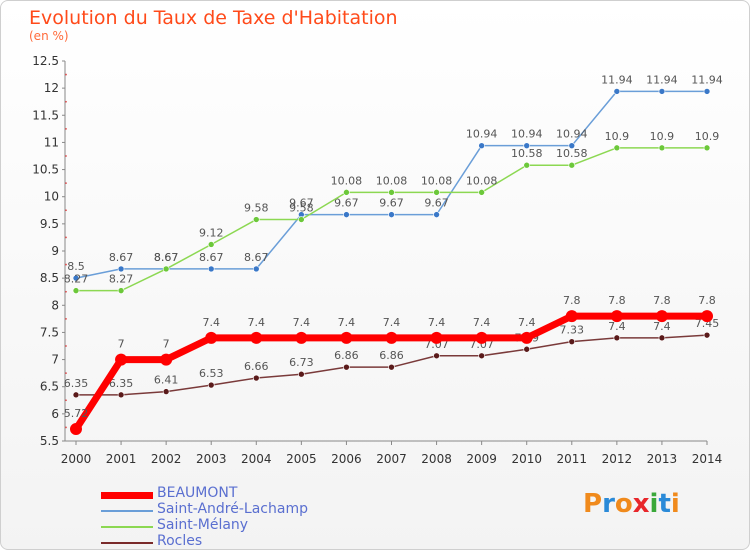 The width and height of the screenshot is (750, 550). What do you see at coordinates (121, 279) in the screenshot?
I see `data-label-saint-m-lany: 8.27` at bounding box center [121, 279].